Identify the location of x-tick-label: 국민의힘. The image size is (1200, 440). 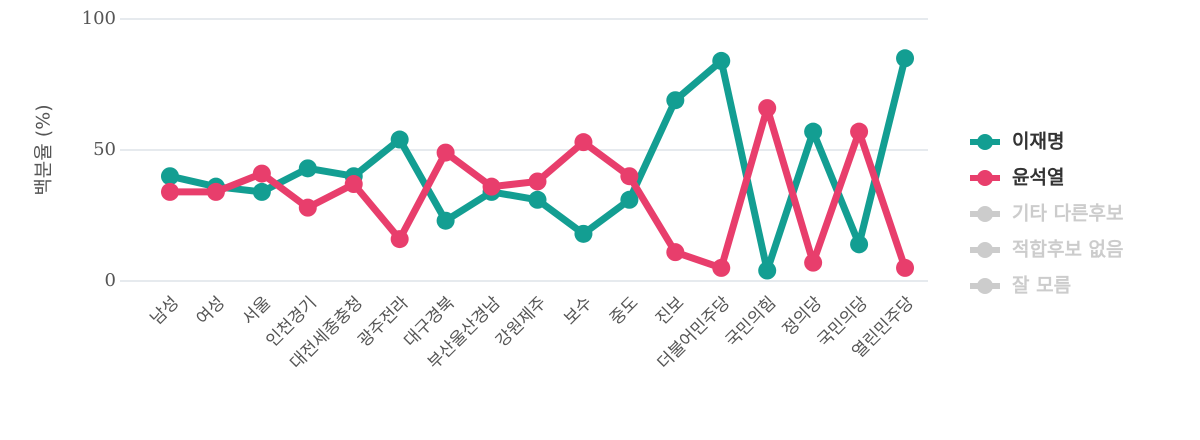
(751, 322).